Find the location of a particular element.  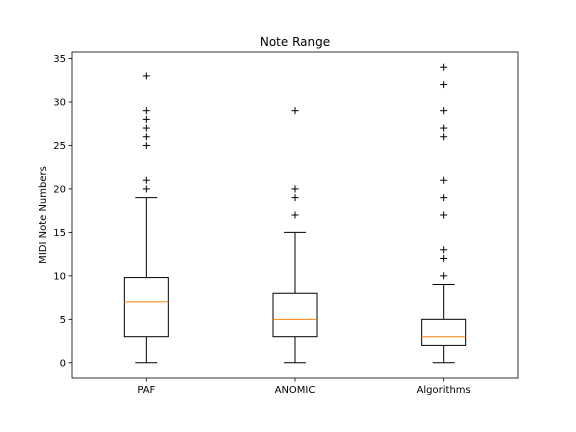

chart-title: Note Range is located at coordinates (295, 42).